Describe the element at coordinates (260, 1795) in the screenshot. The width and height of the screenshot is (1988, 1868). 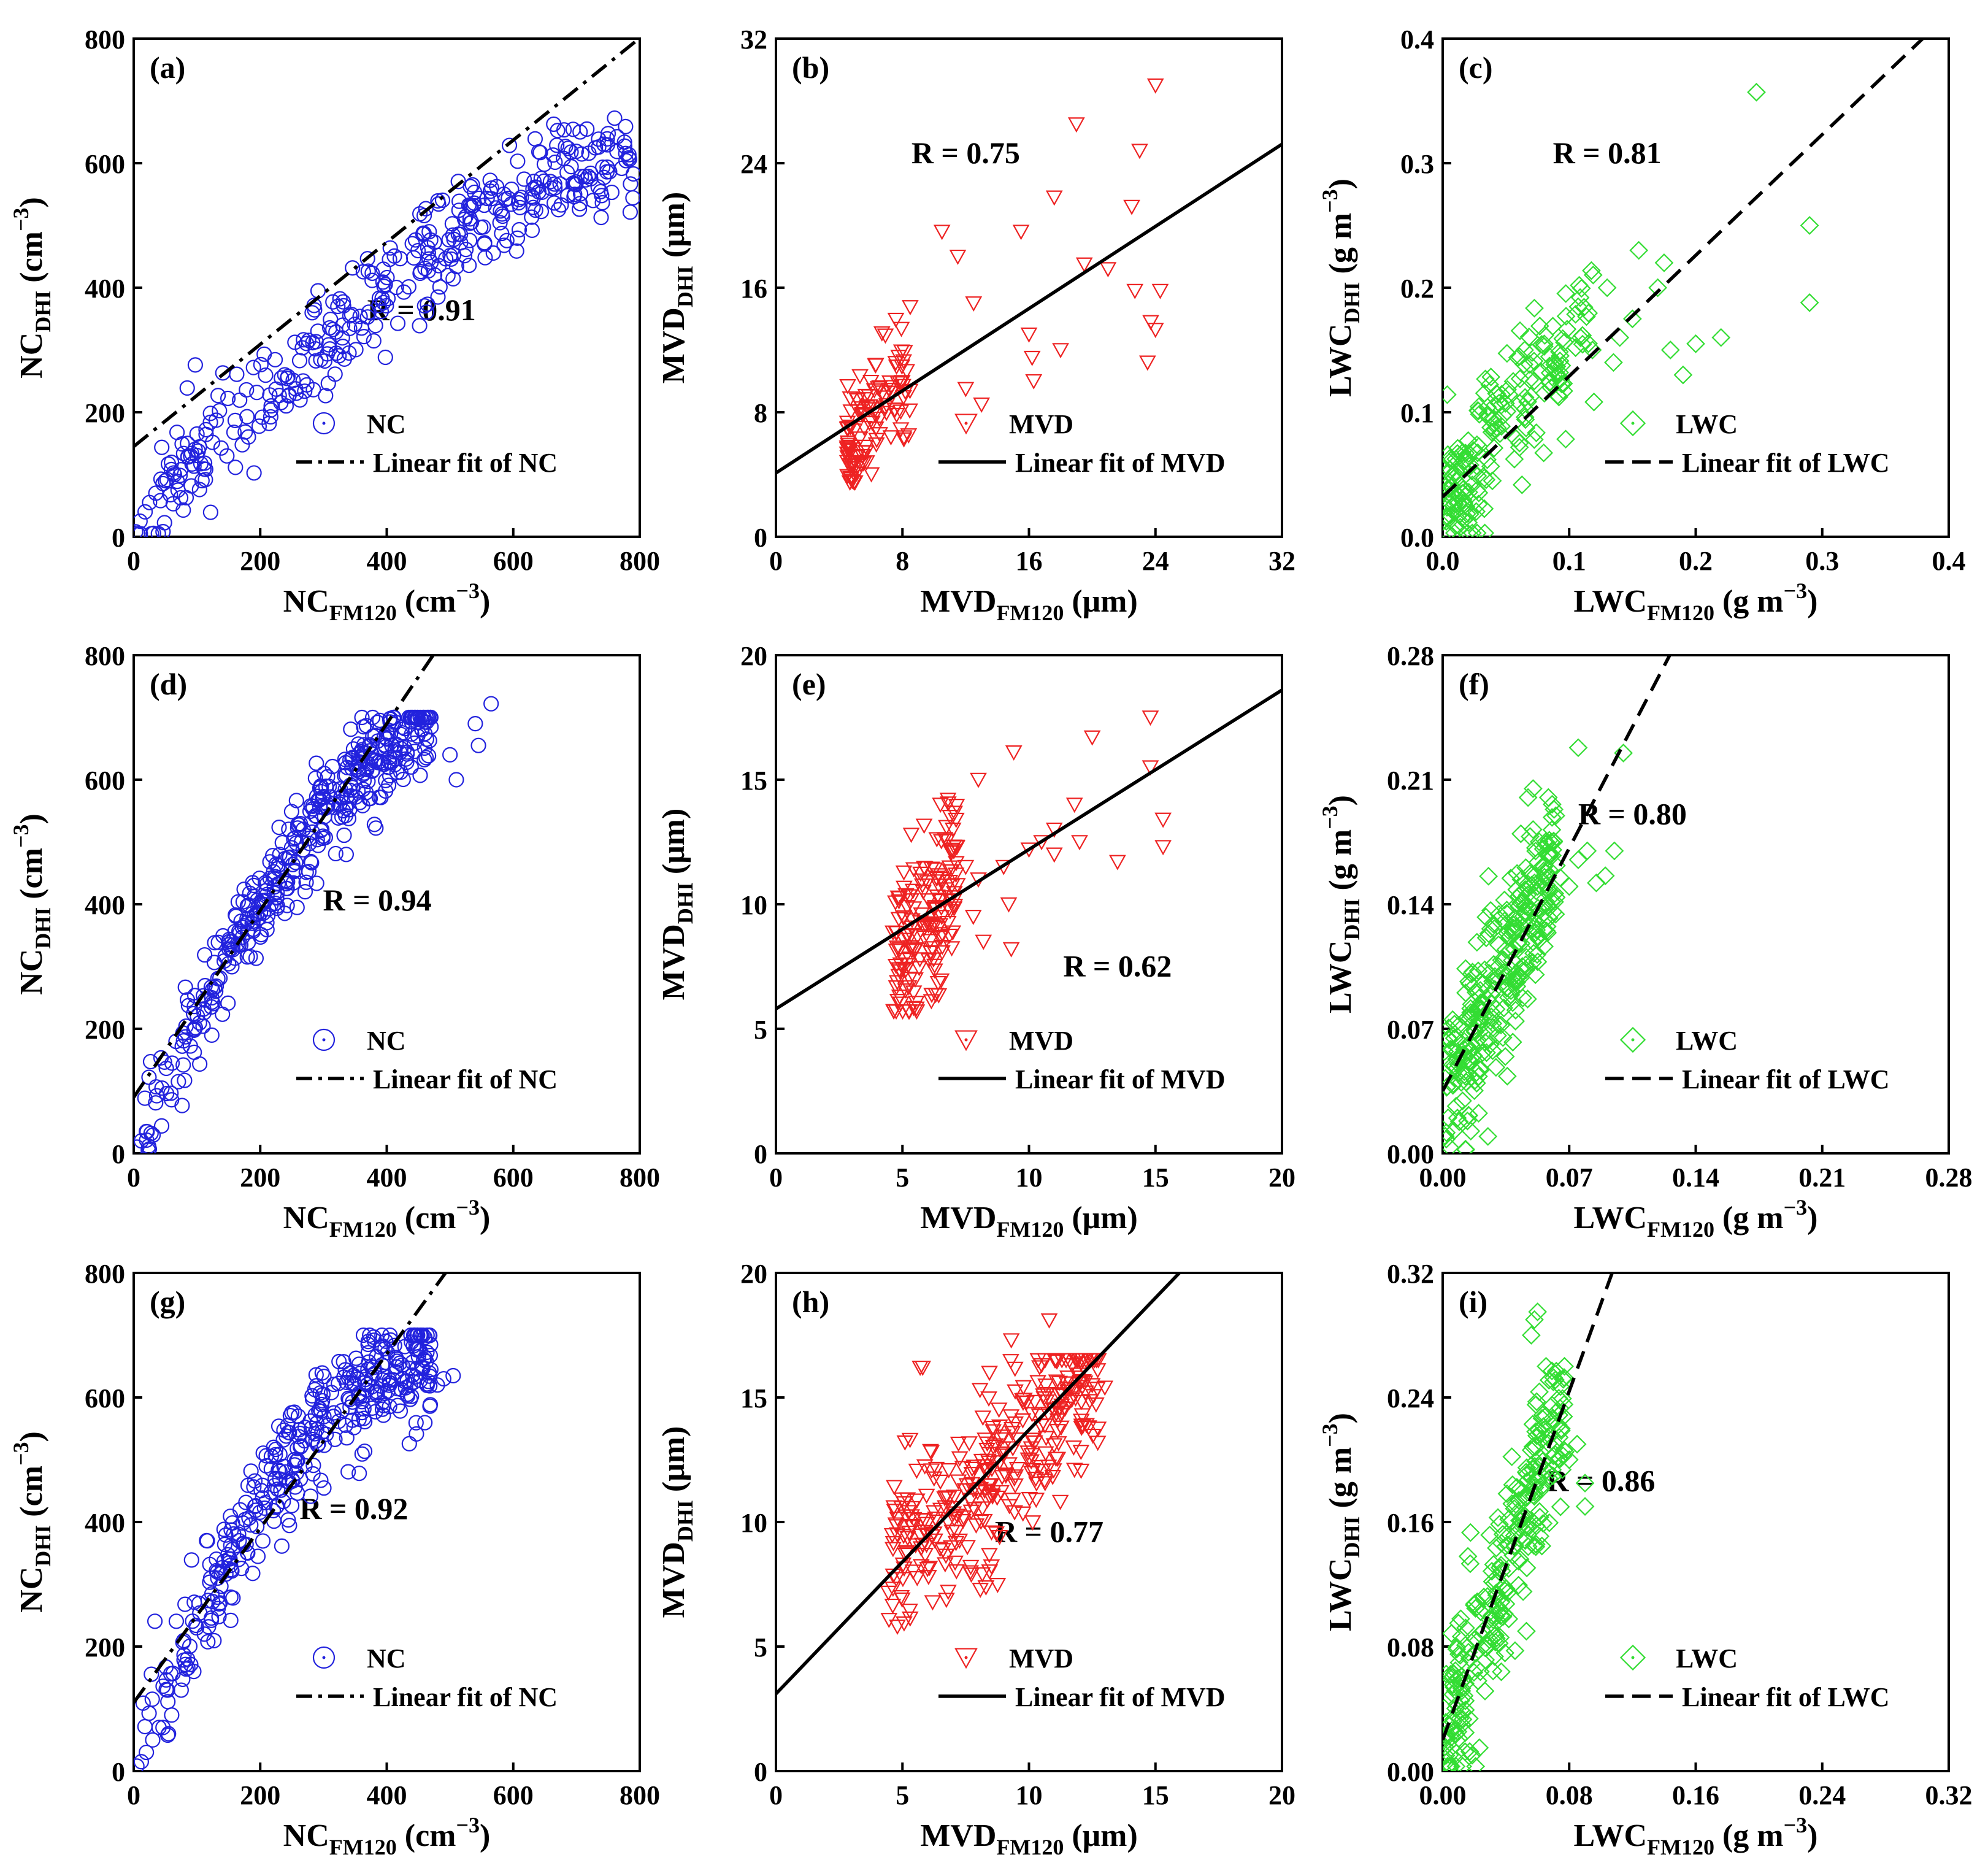
I see `x-tick-label: 200` at that location.